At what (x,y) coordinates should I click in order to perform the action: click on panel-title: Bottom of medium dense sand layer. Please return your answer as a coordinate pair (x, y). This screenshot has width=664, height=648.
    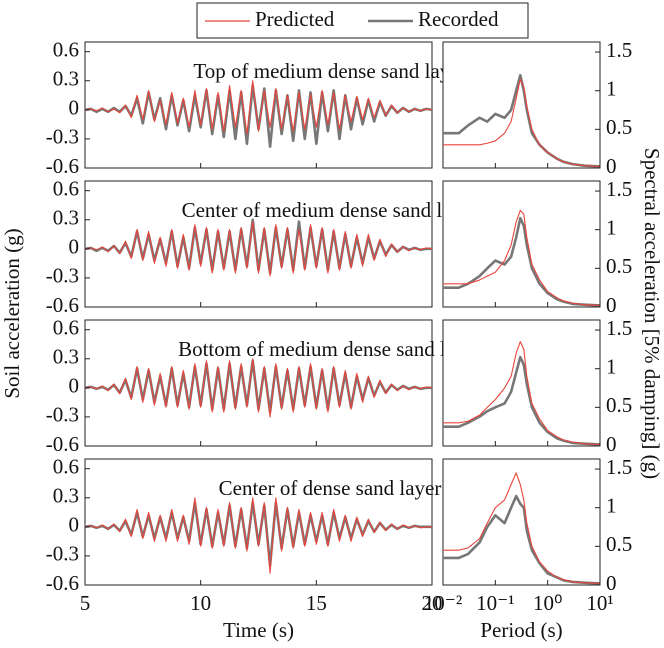
    Looking at the image, I should click on (330, 349).